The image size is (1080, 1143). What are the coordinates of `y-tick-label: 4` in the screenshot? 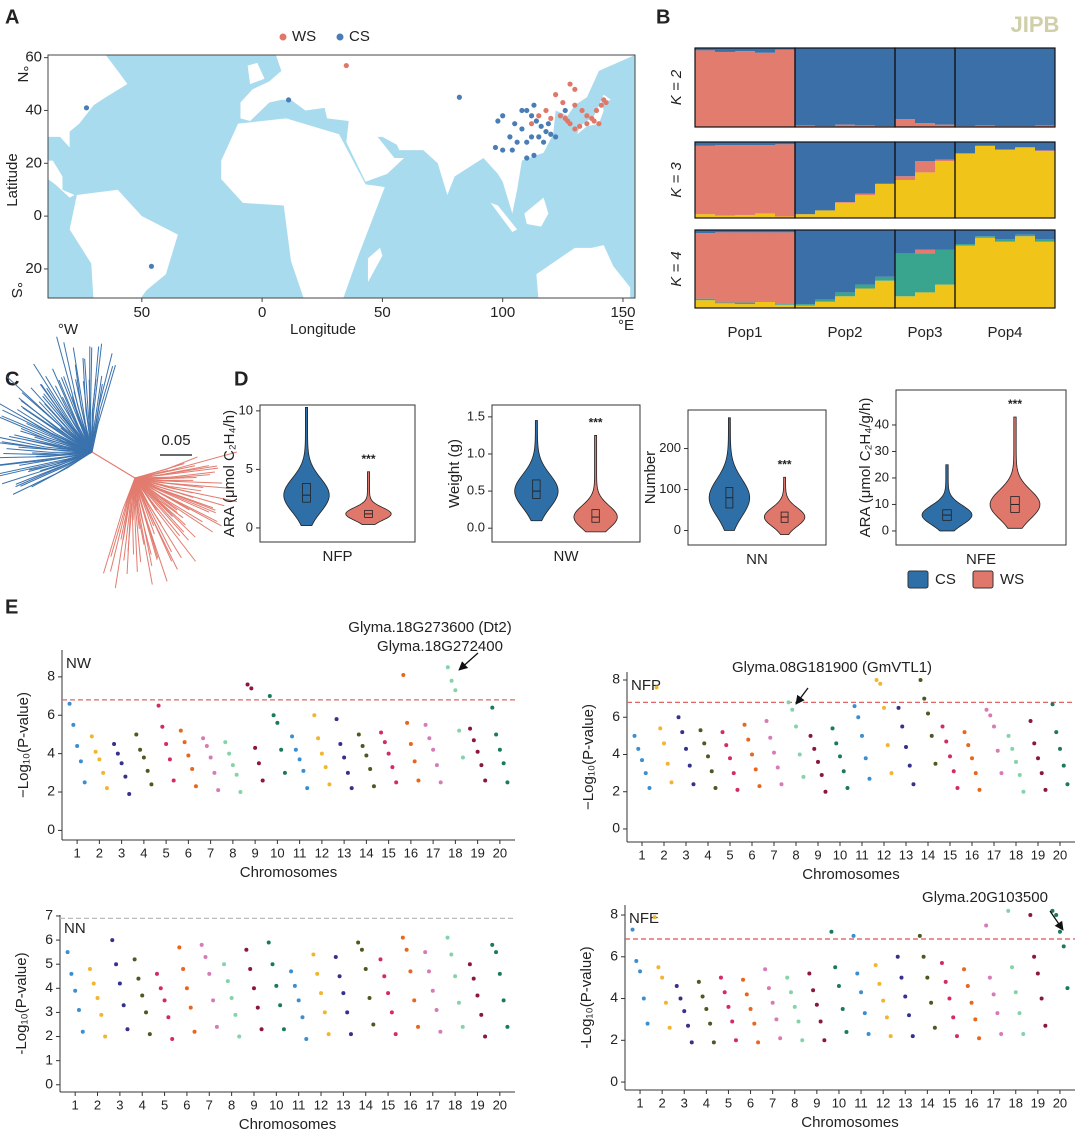 It's located at (51, 752).